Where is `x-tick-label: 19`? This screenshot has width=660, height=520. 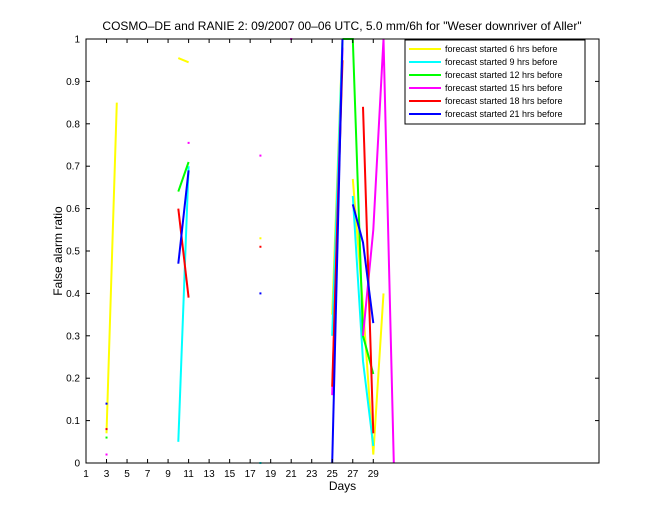 x-tick-label: 19 is located at coordinates (271, 474).